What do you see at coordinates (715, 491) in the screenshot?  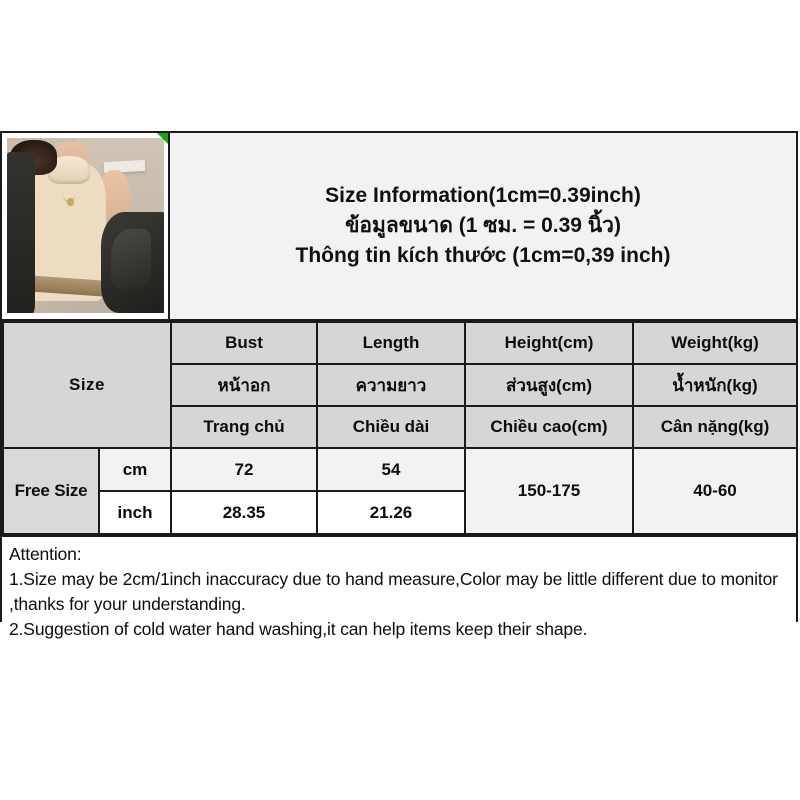 I see `weight-range: 40-60` at bounding box center [715, 491].